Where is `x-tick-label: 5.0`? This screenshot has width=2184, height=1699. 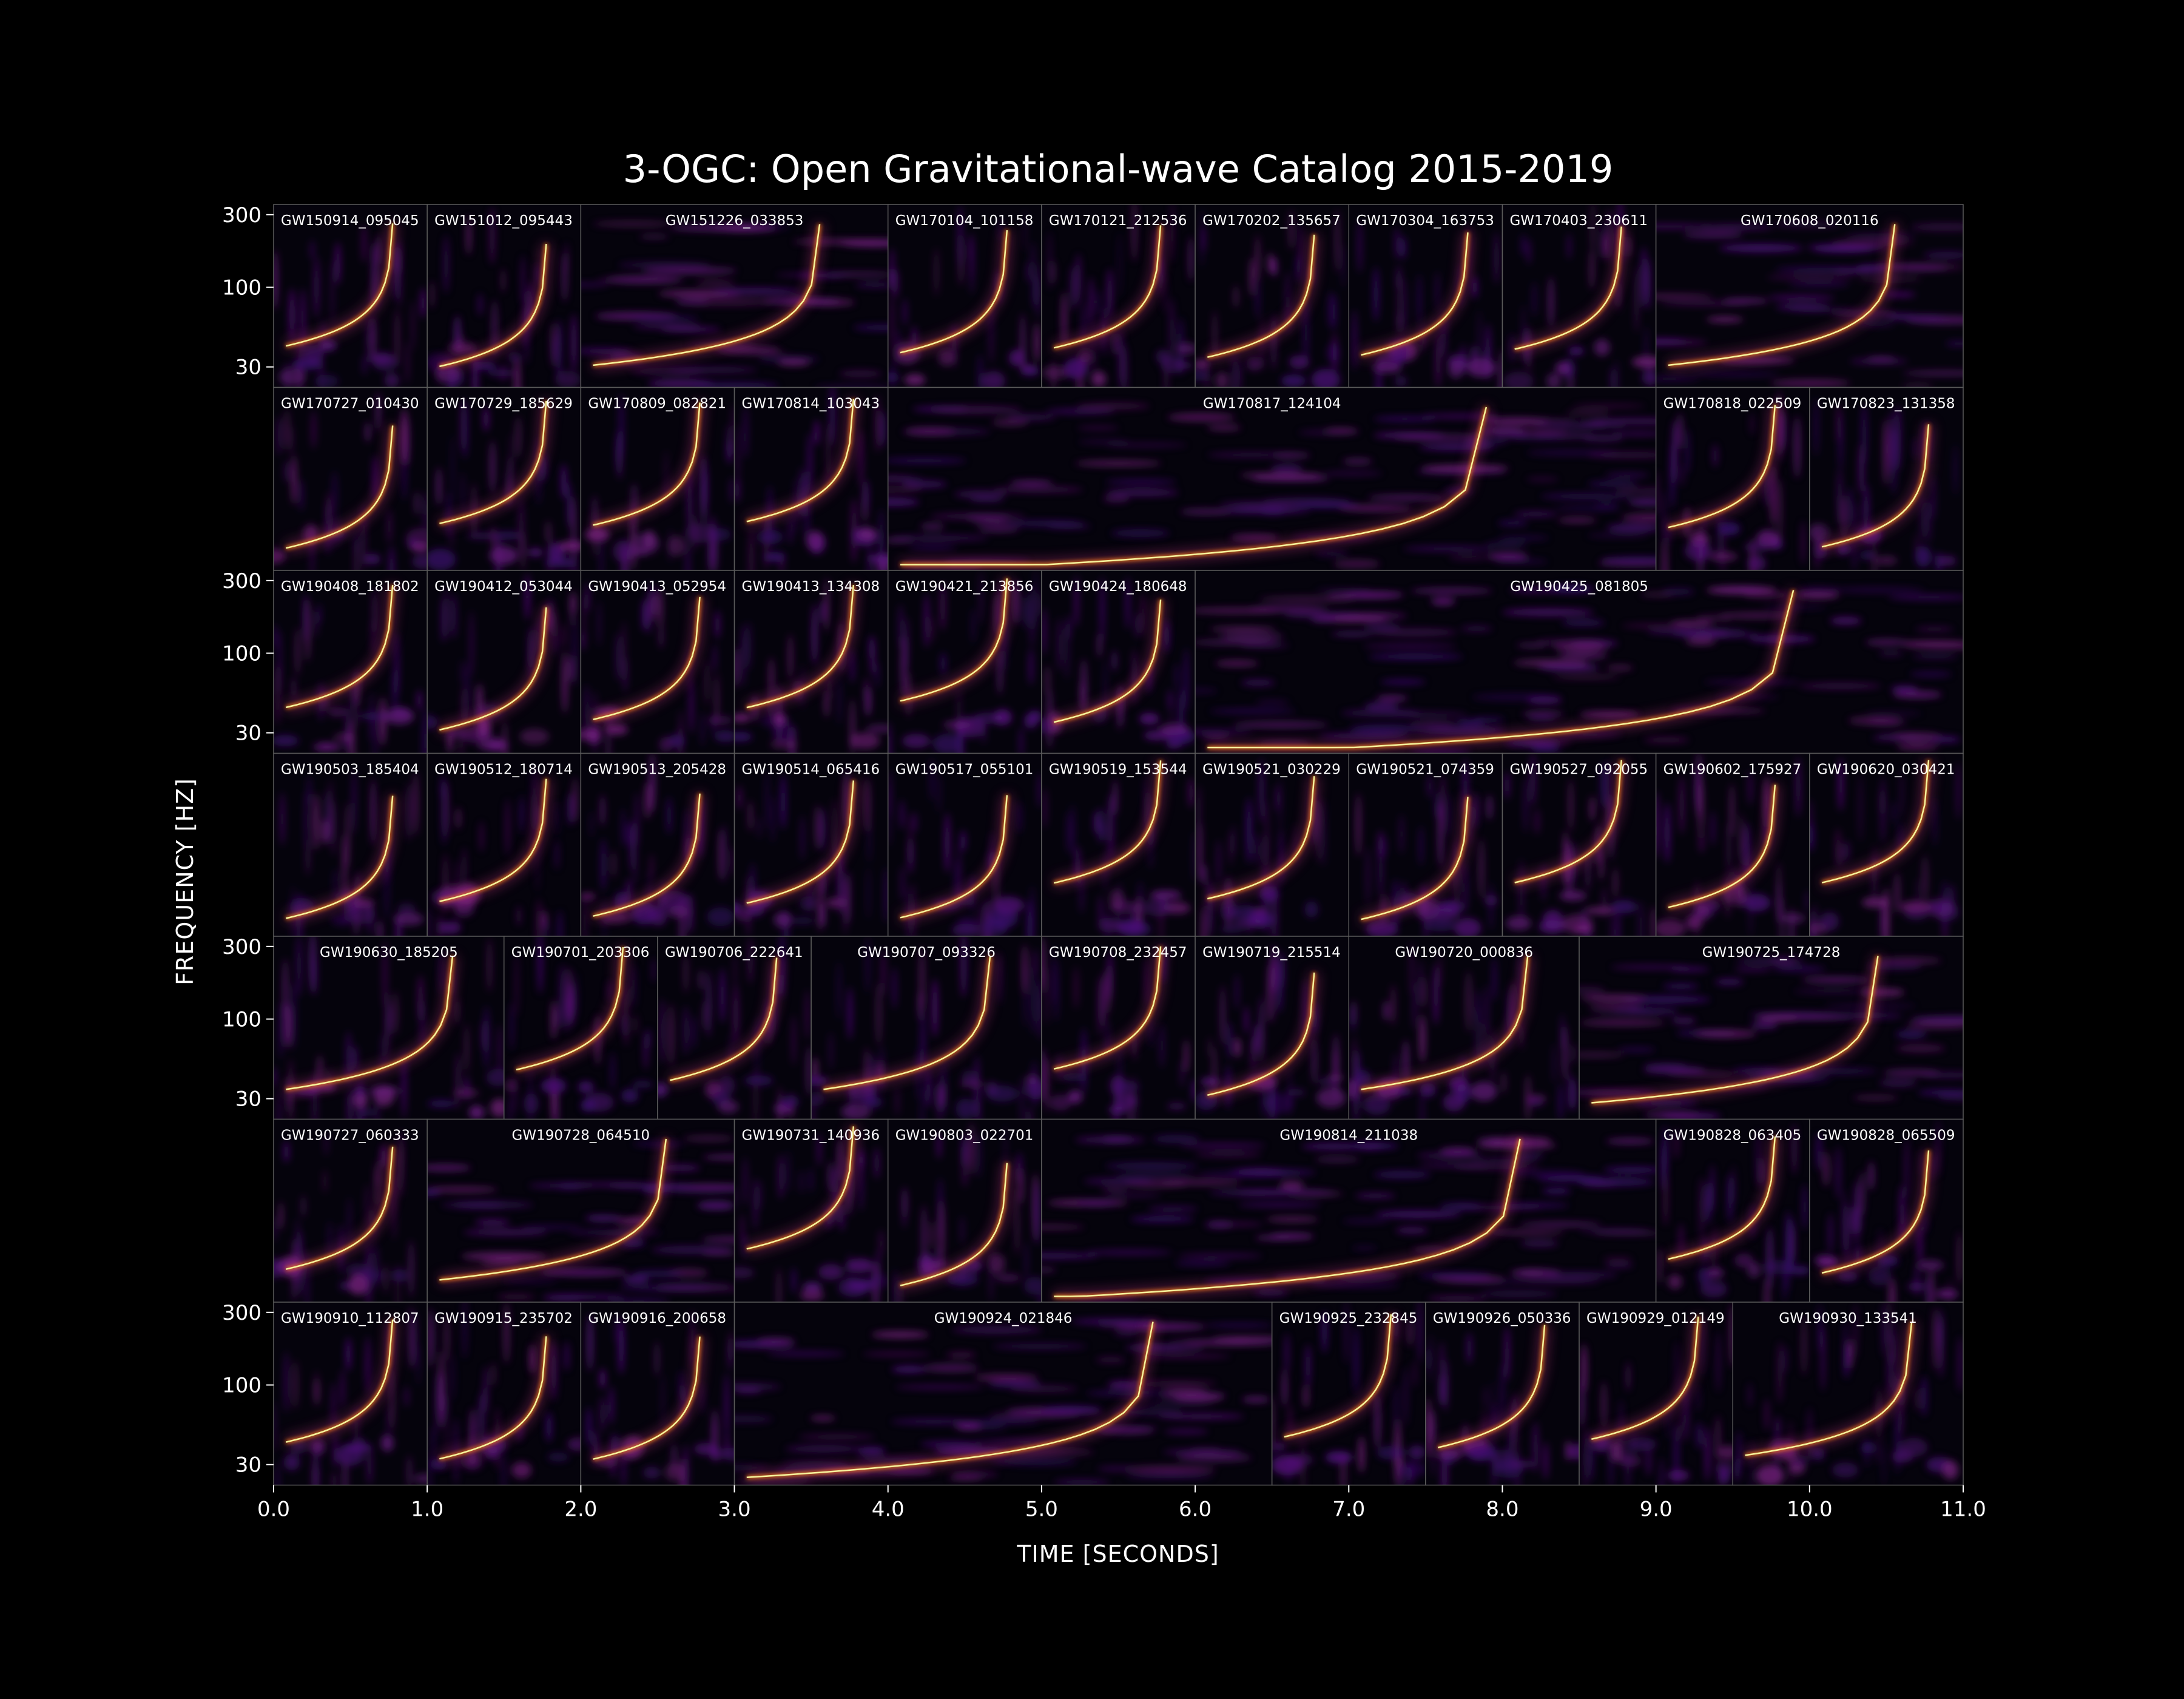 x-tick-label: 5.0 is located at coordinates (1041, 1510).